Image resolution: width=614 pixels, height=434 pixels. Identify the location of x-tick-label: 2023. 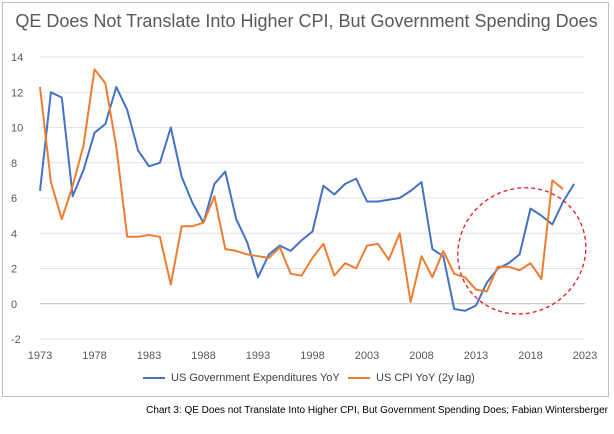
(585, 356).